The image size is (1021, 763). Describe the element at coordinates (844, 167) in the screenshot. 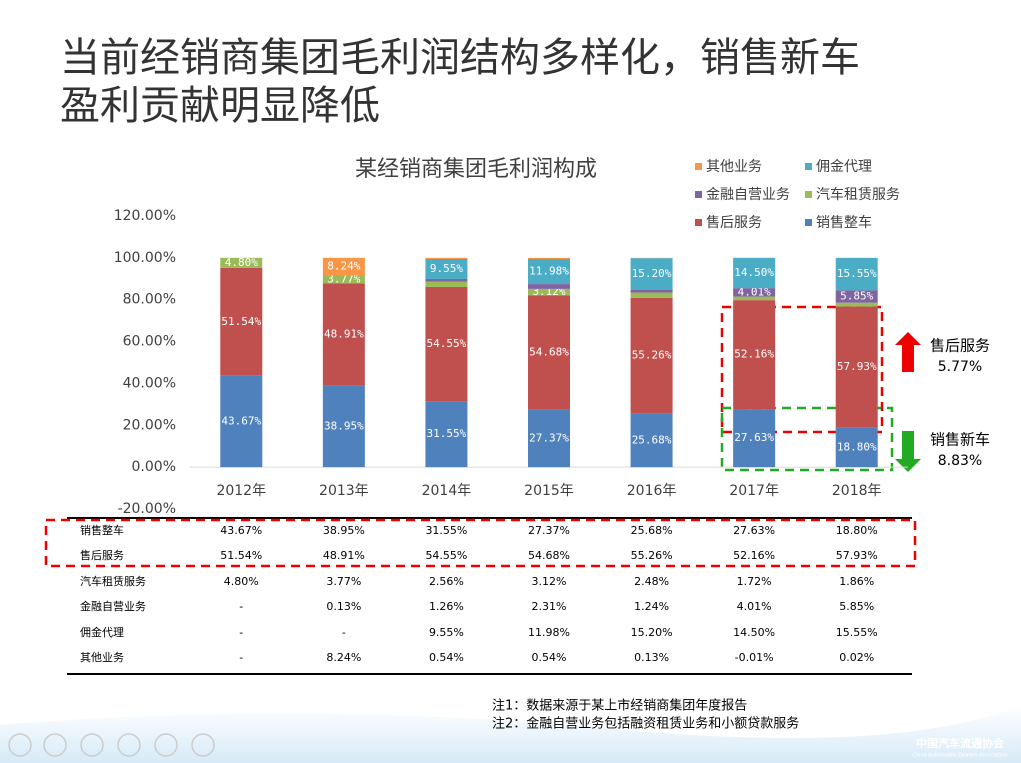

I see `legend-label: 佣金代理` at that location.